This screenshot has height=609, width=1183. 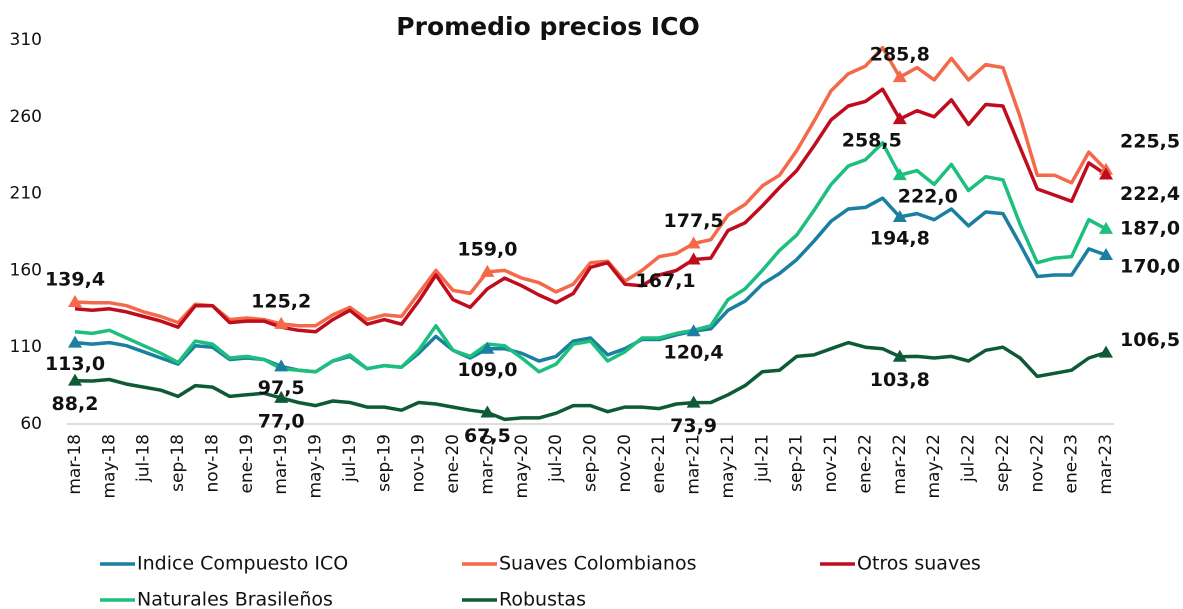 I want to click on x-tick-label: may-22, so click(x=934, y=466).